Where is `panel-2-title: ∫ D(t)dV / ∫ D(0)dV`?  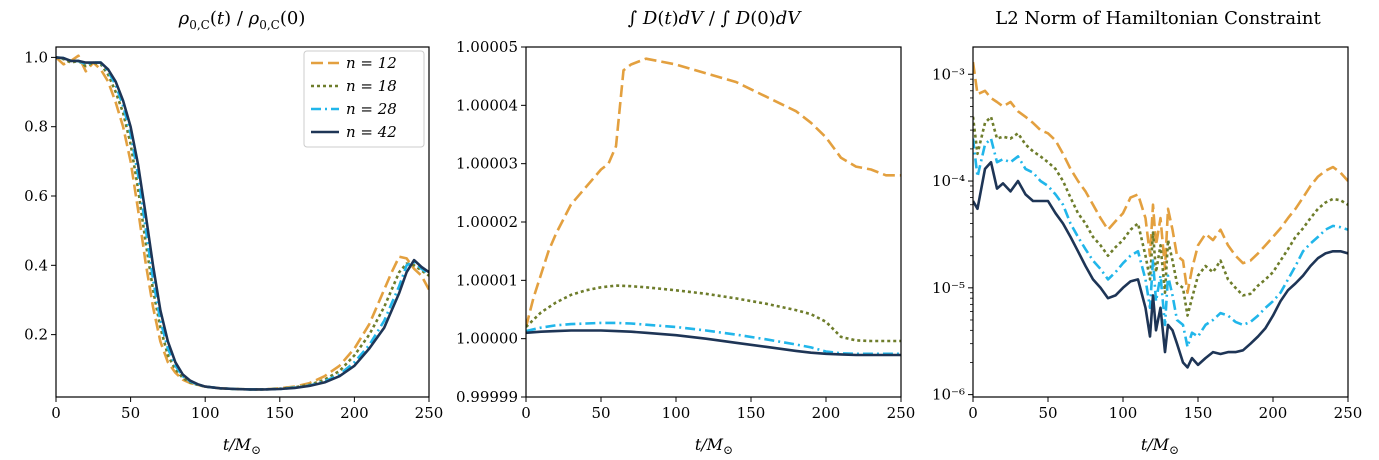
panel-2-title: ∫ D(t)dV / ∫ D(0)dV is located at coordinates (715, 18).